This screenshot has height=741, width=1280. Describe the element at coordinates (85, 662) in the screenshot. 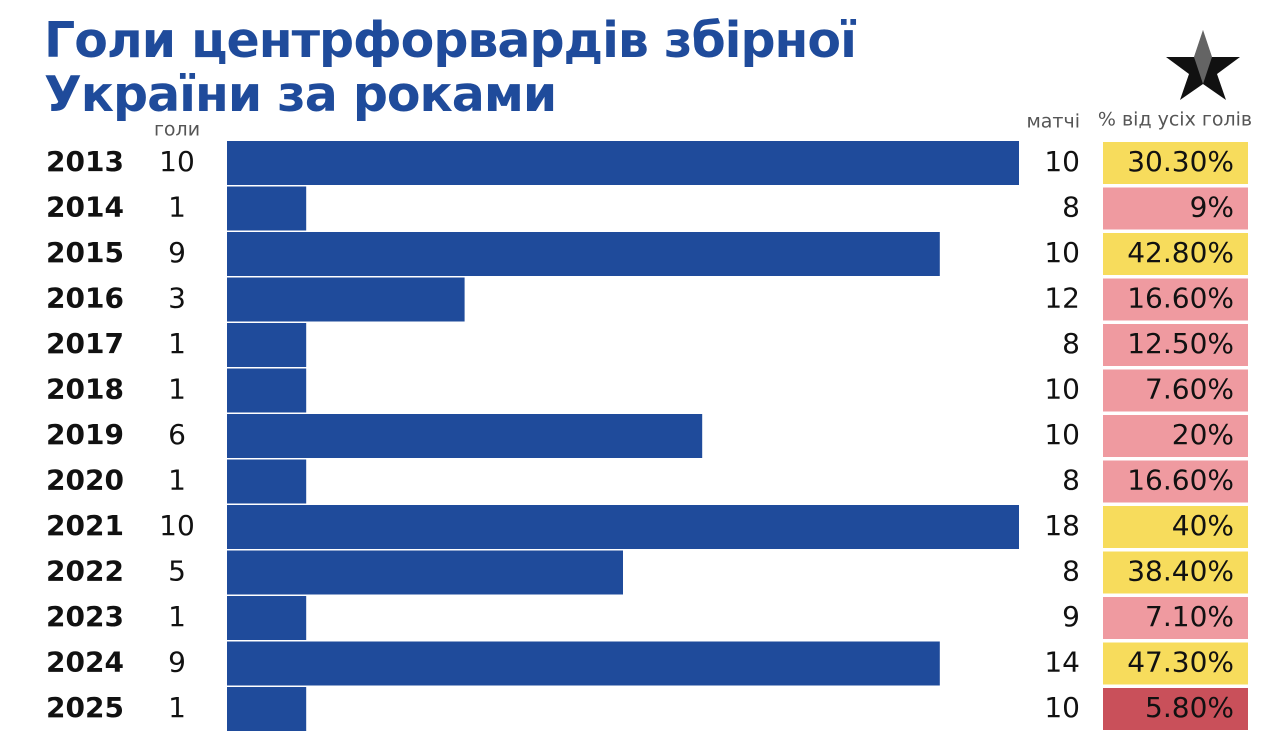

I see `year-label: 2024` at that location.